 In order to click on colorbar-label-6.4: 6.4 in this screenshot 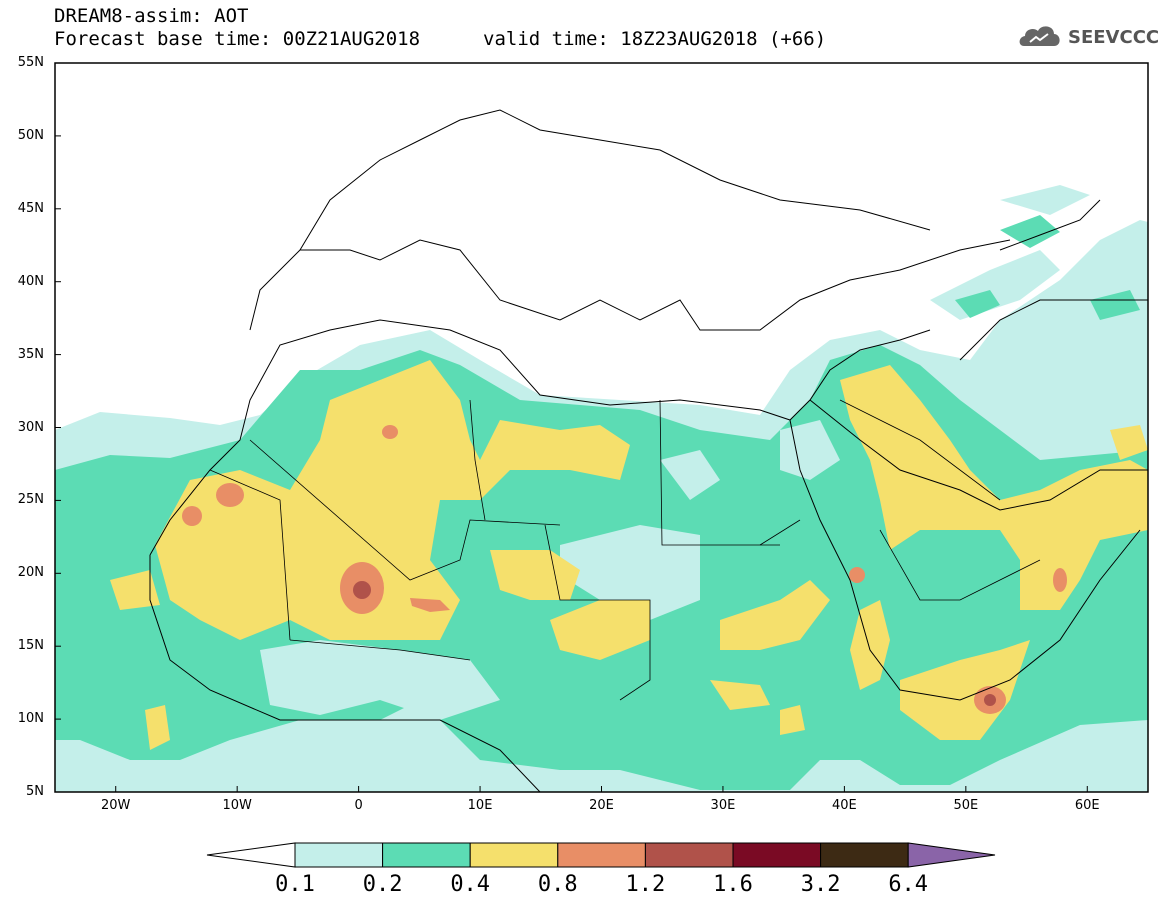, I will do `click(908, 884)`.